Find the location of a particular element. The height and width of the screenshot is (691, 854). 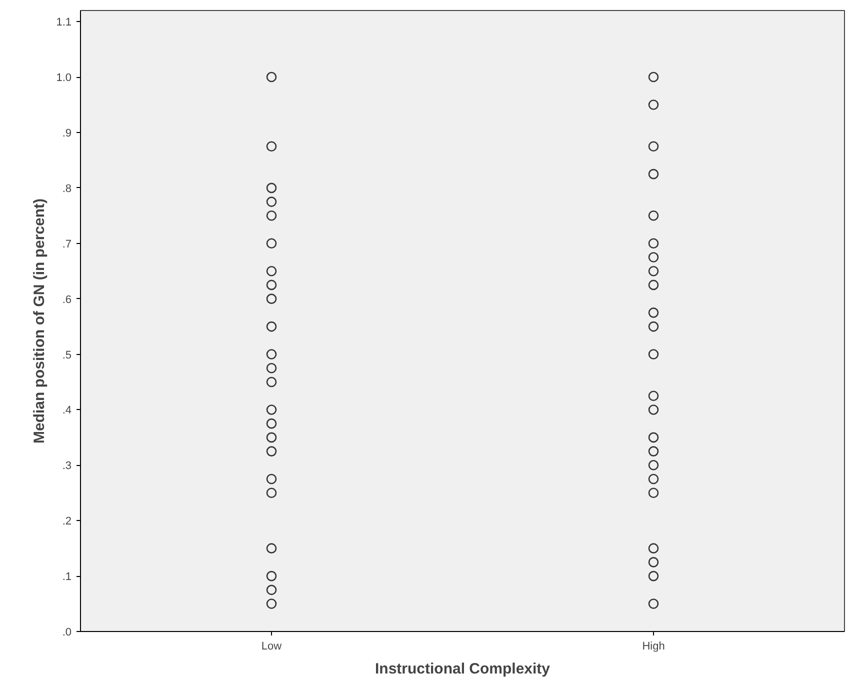

y-tick-label: .2 is located at coordinates (67, 522).